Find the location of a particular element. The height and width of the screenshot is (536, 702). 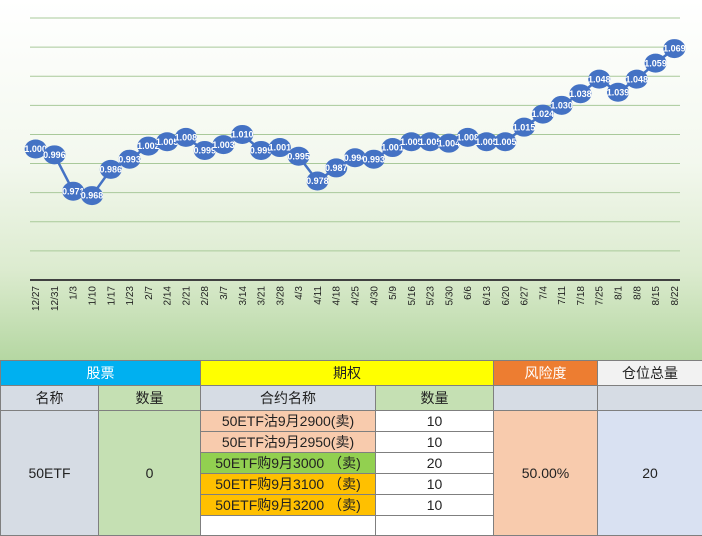

x-tick-label: 4/25 is located at coordinates (356, 296).